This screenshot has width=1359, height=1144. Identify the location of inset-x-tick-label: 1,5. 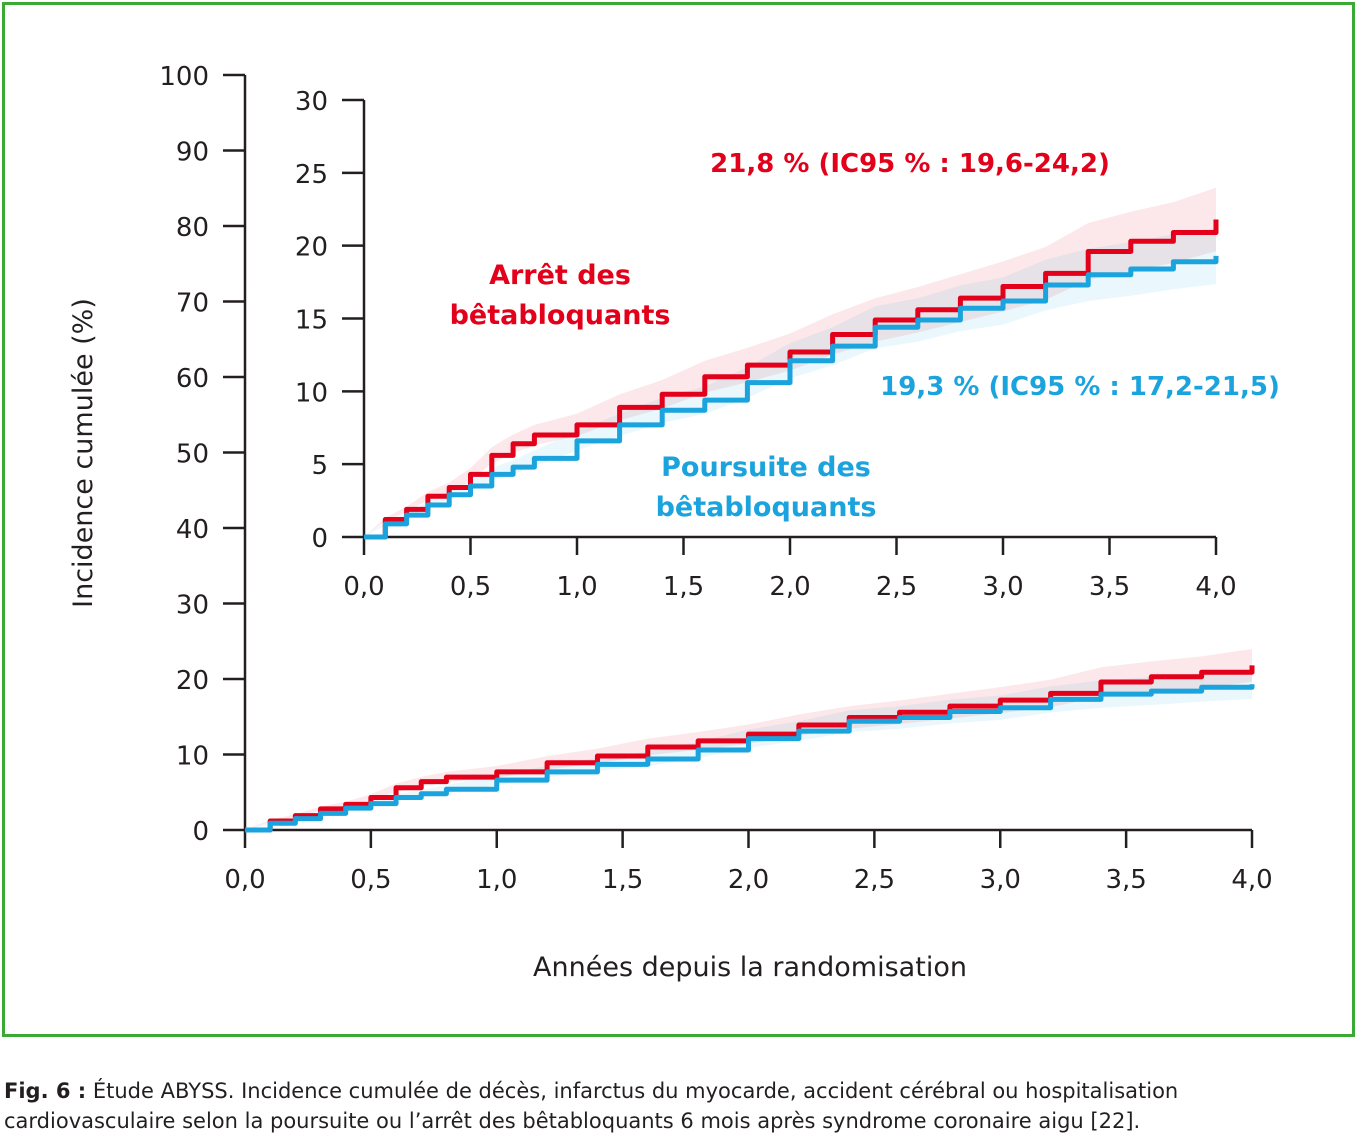
(683, 587).